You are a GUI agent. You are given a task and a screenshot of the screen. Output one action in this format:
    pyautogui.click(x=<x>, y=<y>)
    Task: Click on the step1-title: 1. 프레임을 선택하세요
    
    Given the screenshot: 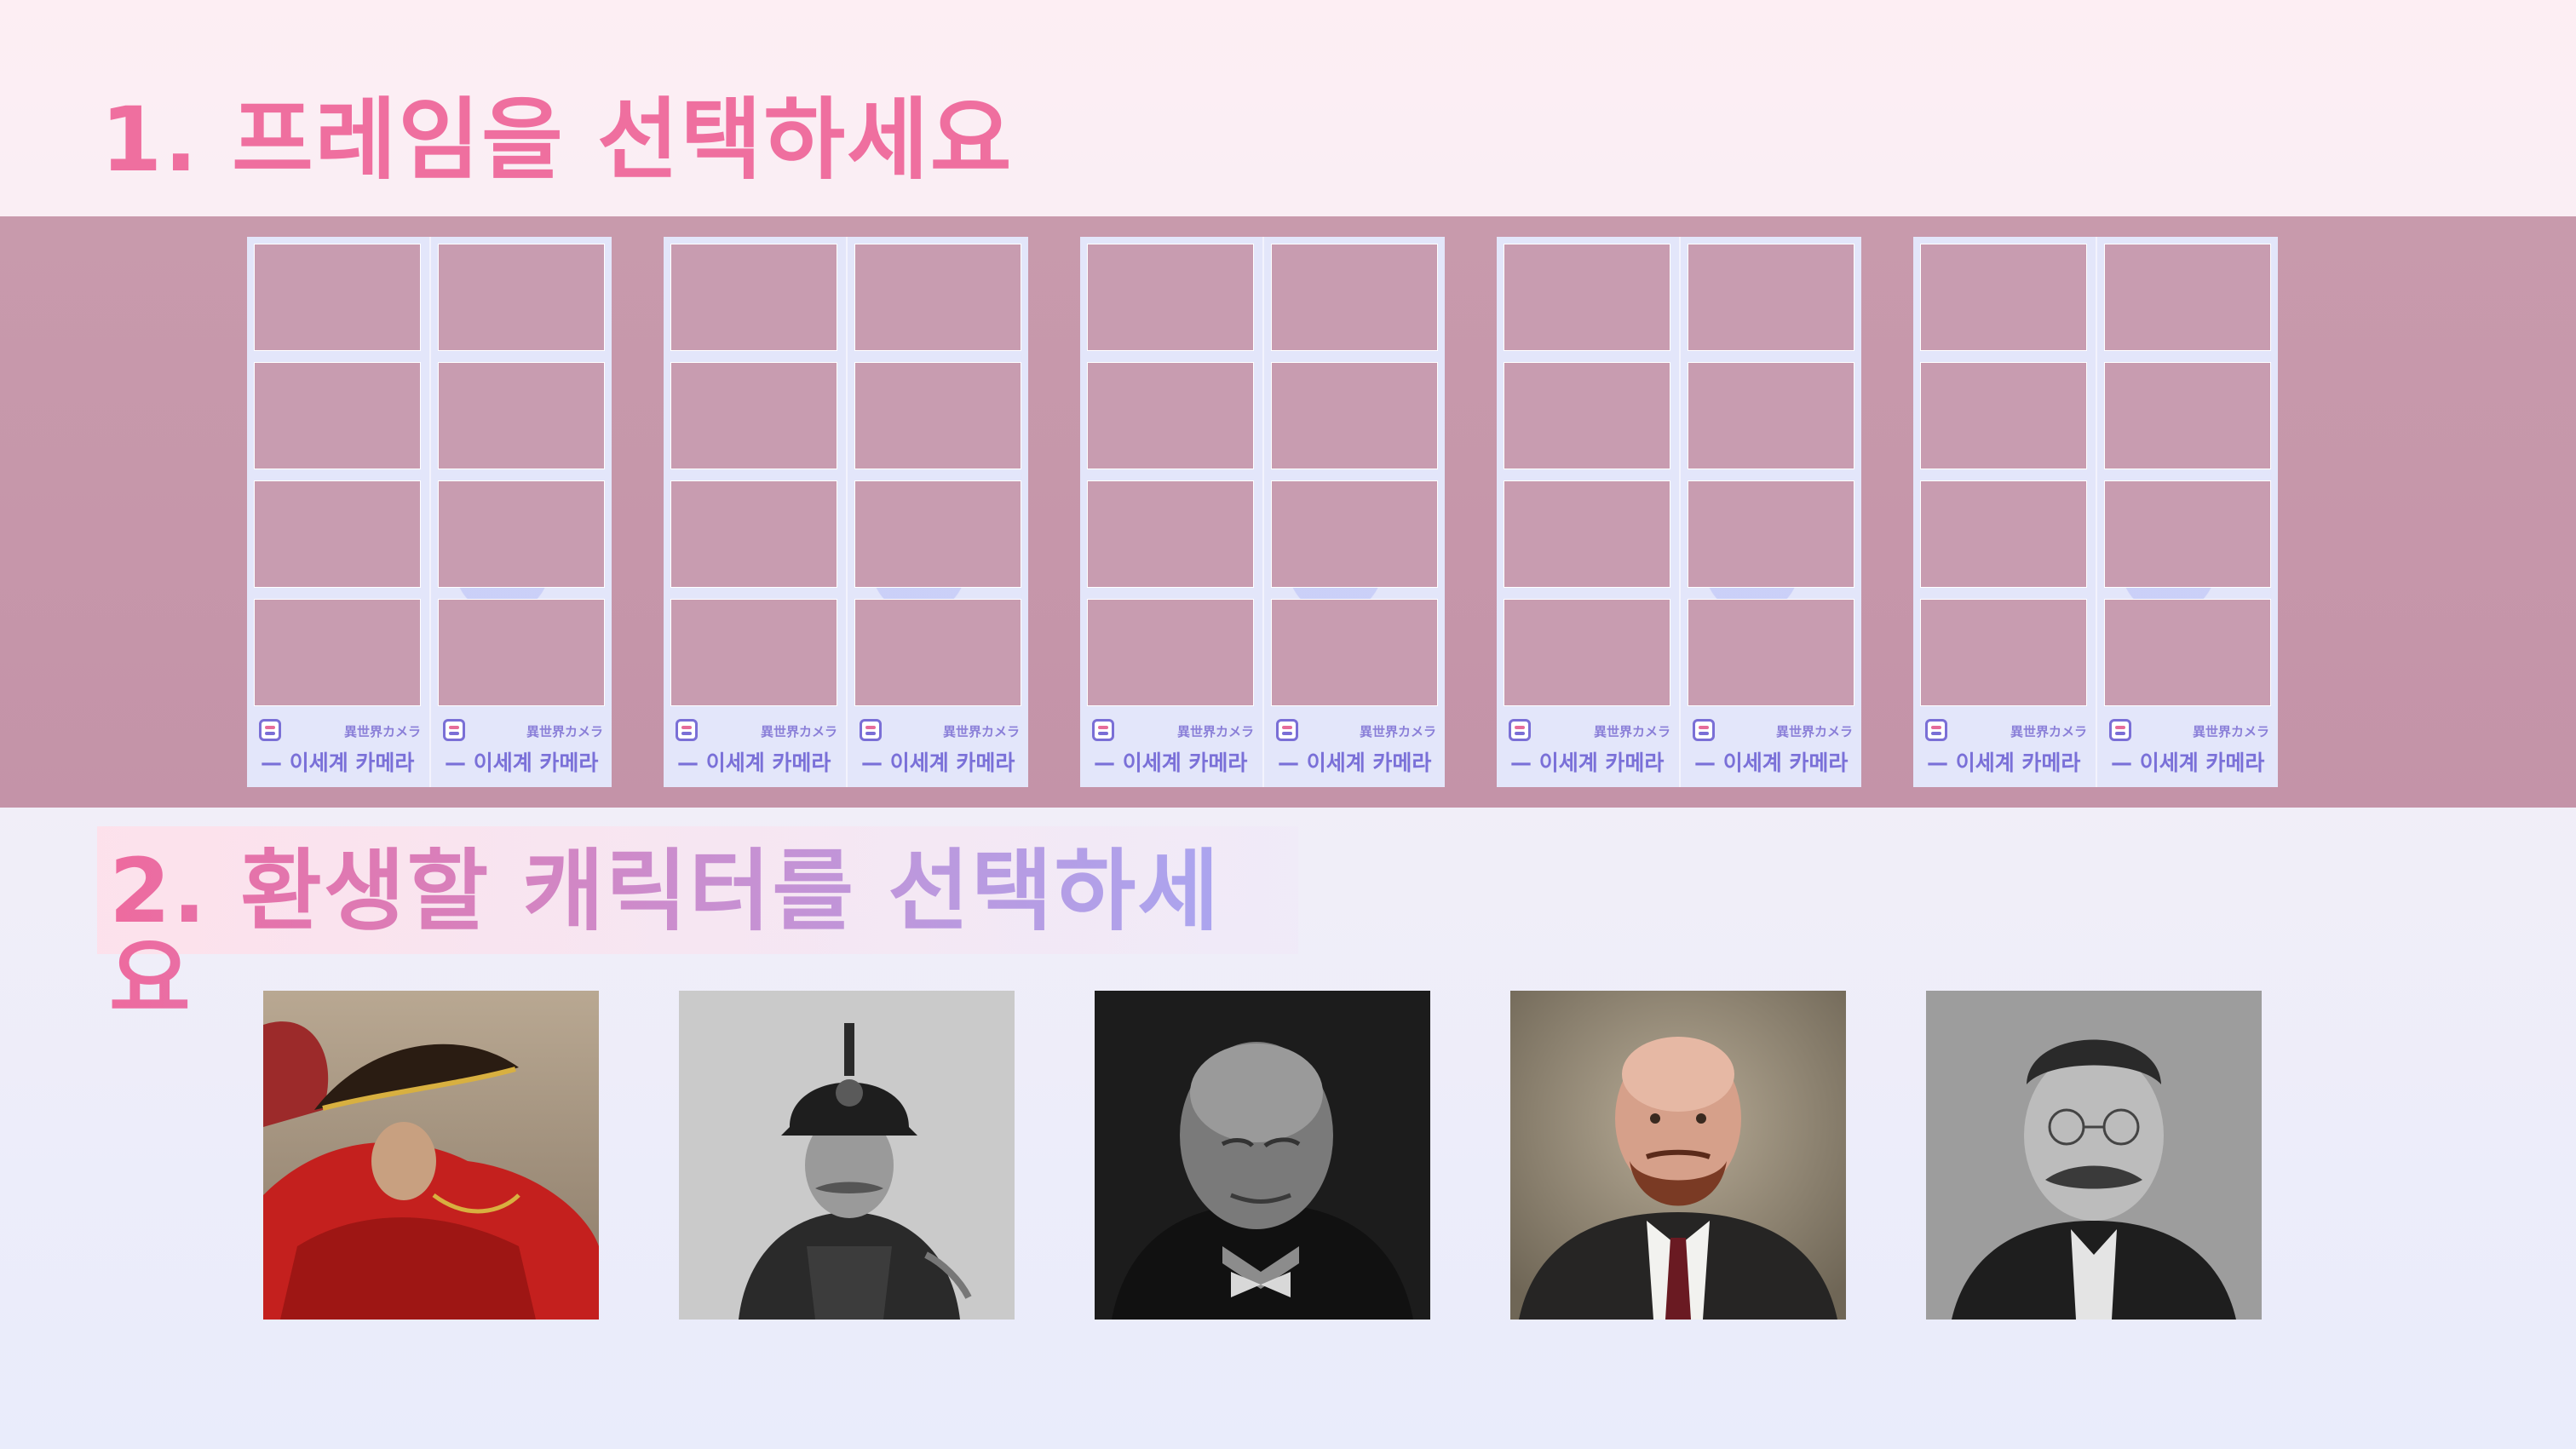 What is the action you would take?
    pyautogui.click(x=557, y=140)
    